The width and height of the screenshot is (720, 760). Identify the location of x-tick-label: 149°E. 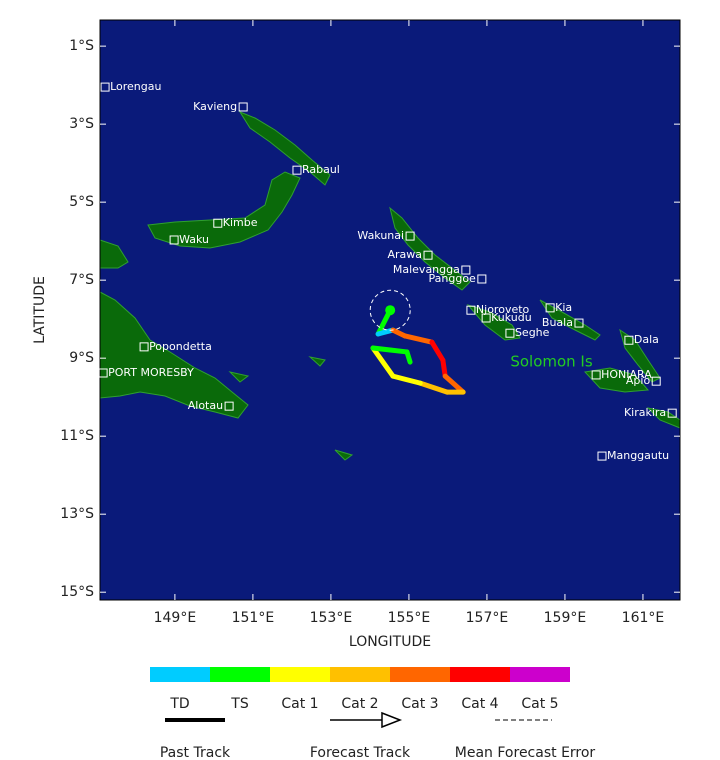
(175, 618).